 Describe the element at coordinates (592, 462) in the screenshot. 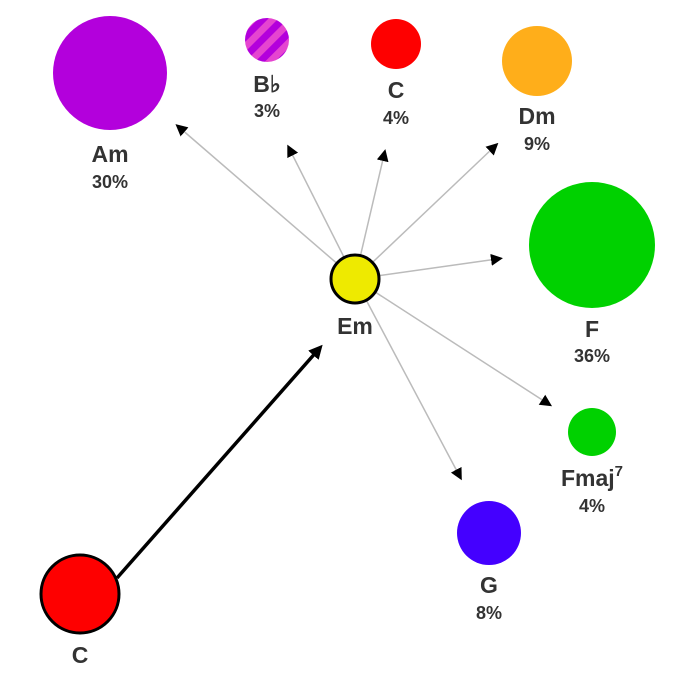

I see `next-chord-node: Fmaj7 4%` at that location.